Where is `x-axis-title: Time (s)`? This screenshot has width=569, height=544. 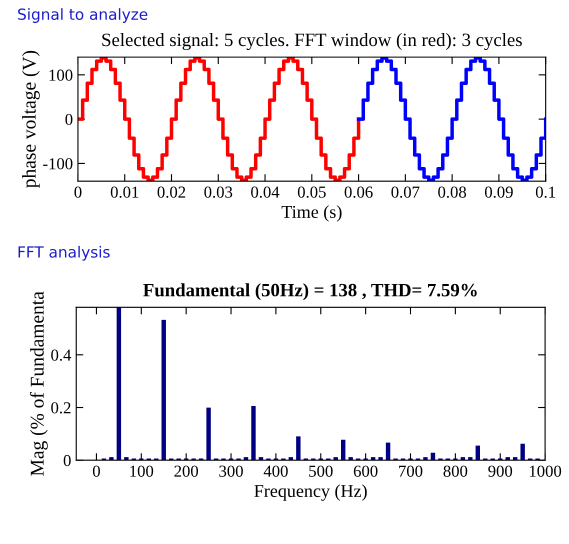 x-axis-title: Time (s) is located at coordinates (312, 213).